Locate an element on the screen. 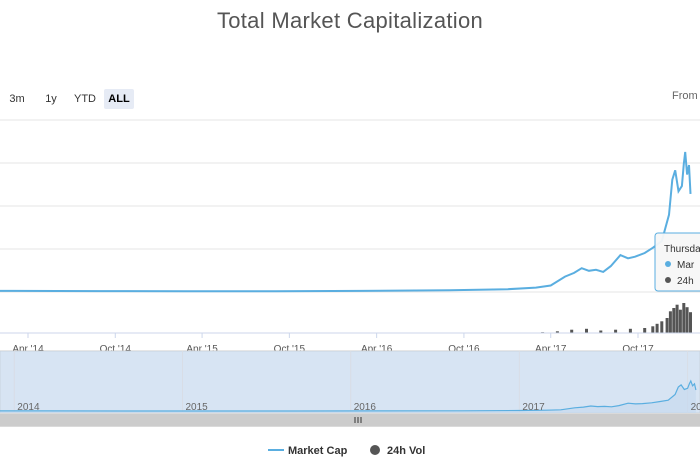  scrollbar is located at coordinates (350, 420).